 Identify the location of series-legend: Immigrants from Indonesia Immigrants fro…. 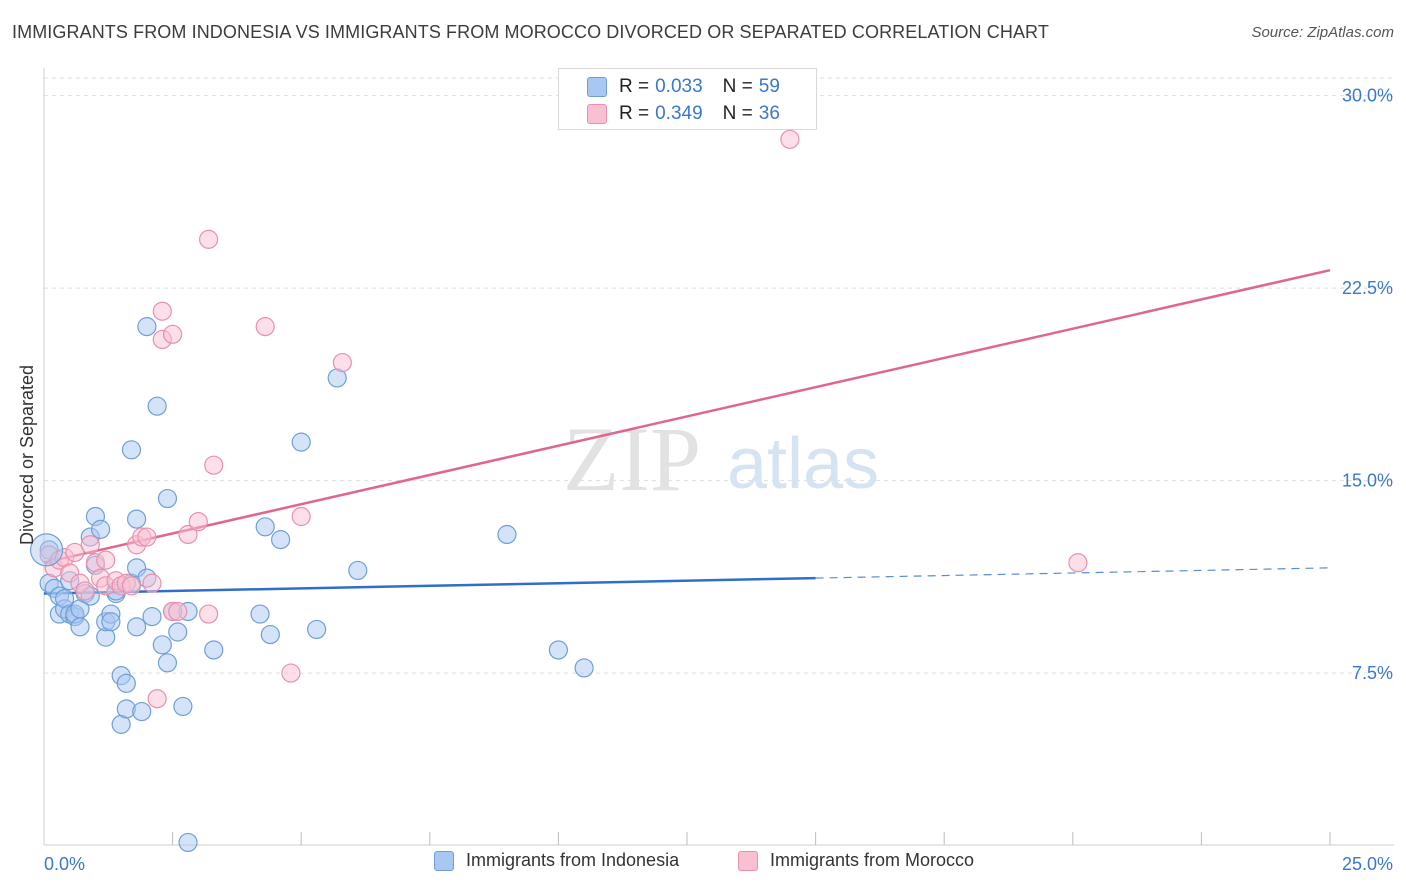
(703, 865).